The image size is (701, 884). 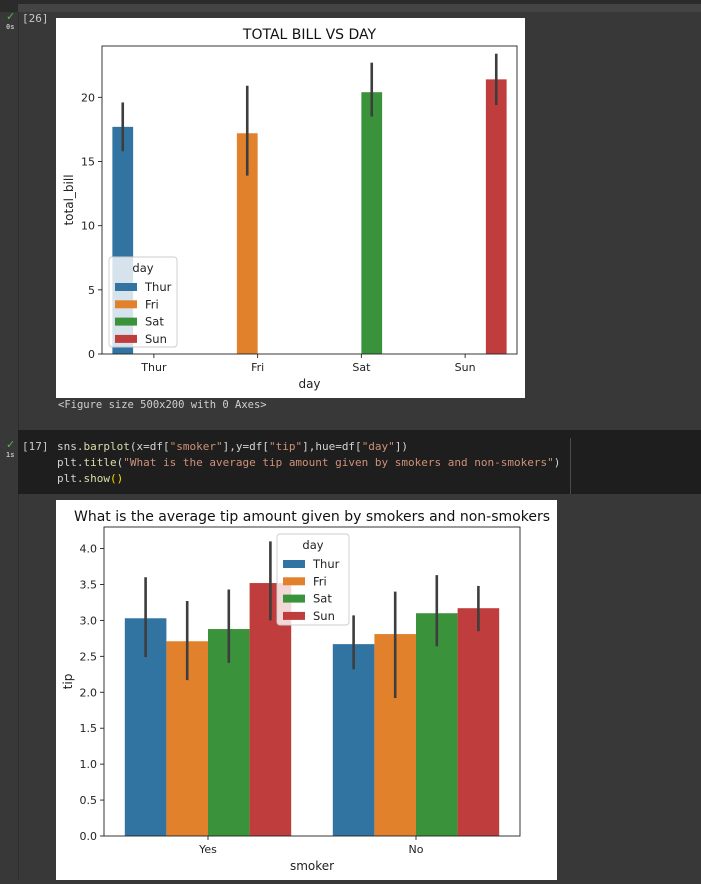 I want to click on y-tick-label: 2.0, so click(x=89, y=692).